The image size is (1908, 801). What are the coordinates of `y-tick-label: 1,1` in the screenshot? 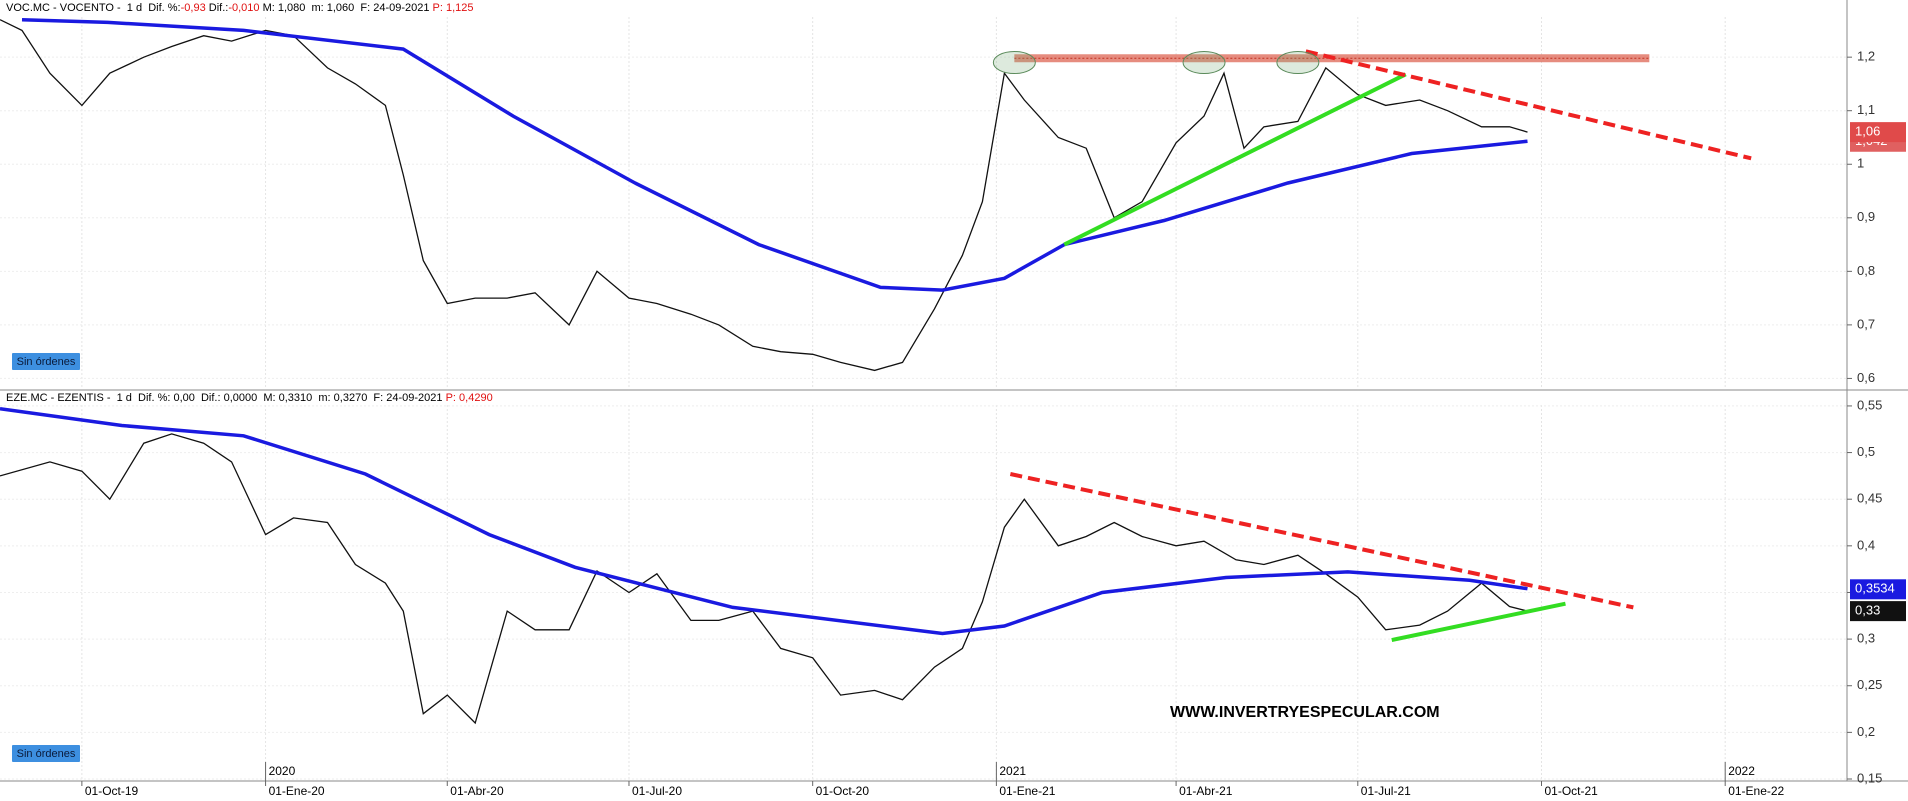 It's located at (1866, 109).